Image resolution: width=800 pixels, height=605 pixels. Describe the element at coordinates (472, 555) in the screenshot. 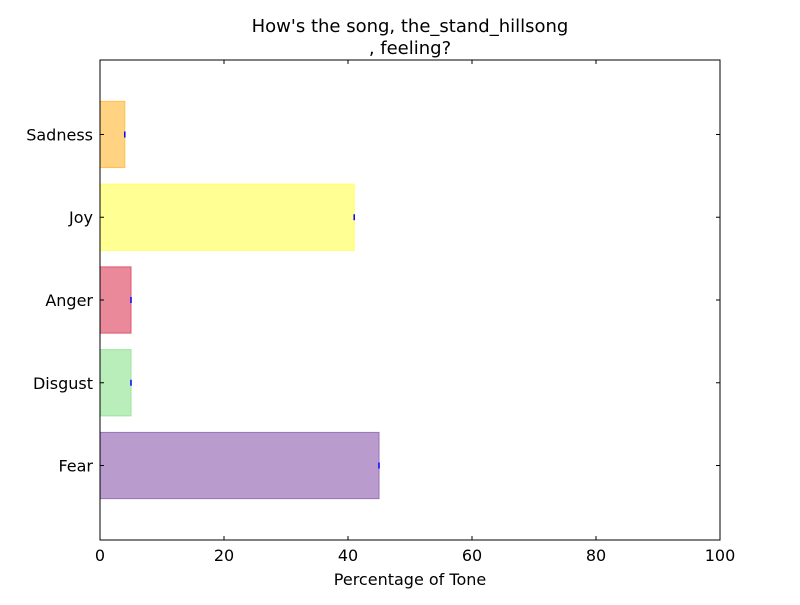

I see `x-tick-label-60: 60` at that location.